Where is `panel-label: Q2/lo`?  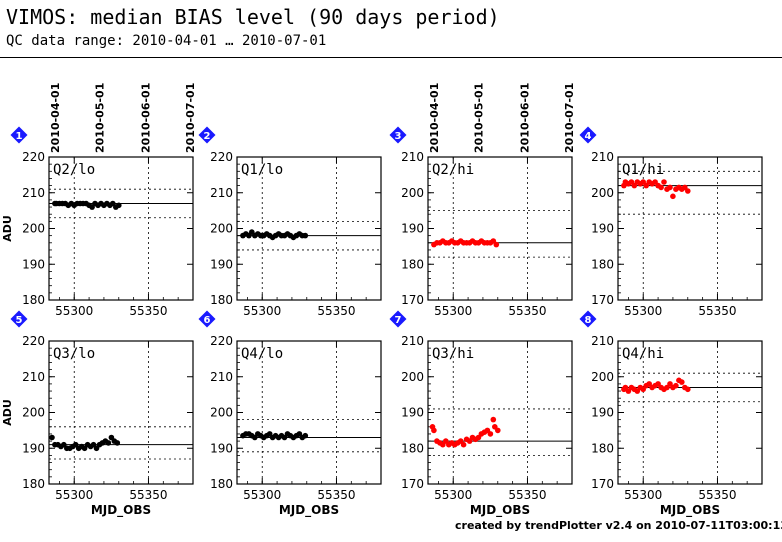 panel-label: Q2/lo is located at coordinates (74, 170).